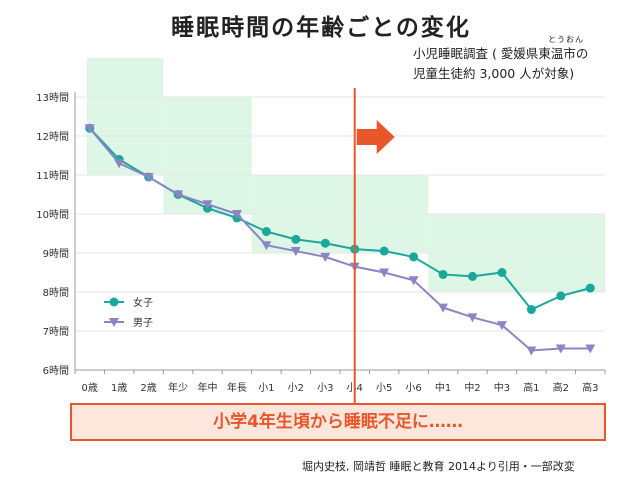 This screenshot has width=642, height=481. I want to click on y-tick-label: 6時間, so click(56, 371).